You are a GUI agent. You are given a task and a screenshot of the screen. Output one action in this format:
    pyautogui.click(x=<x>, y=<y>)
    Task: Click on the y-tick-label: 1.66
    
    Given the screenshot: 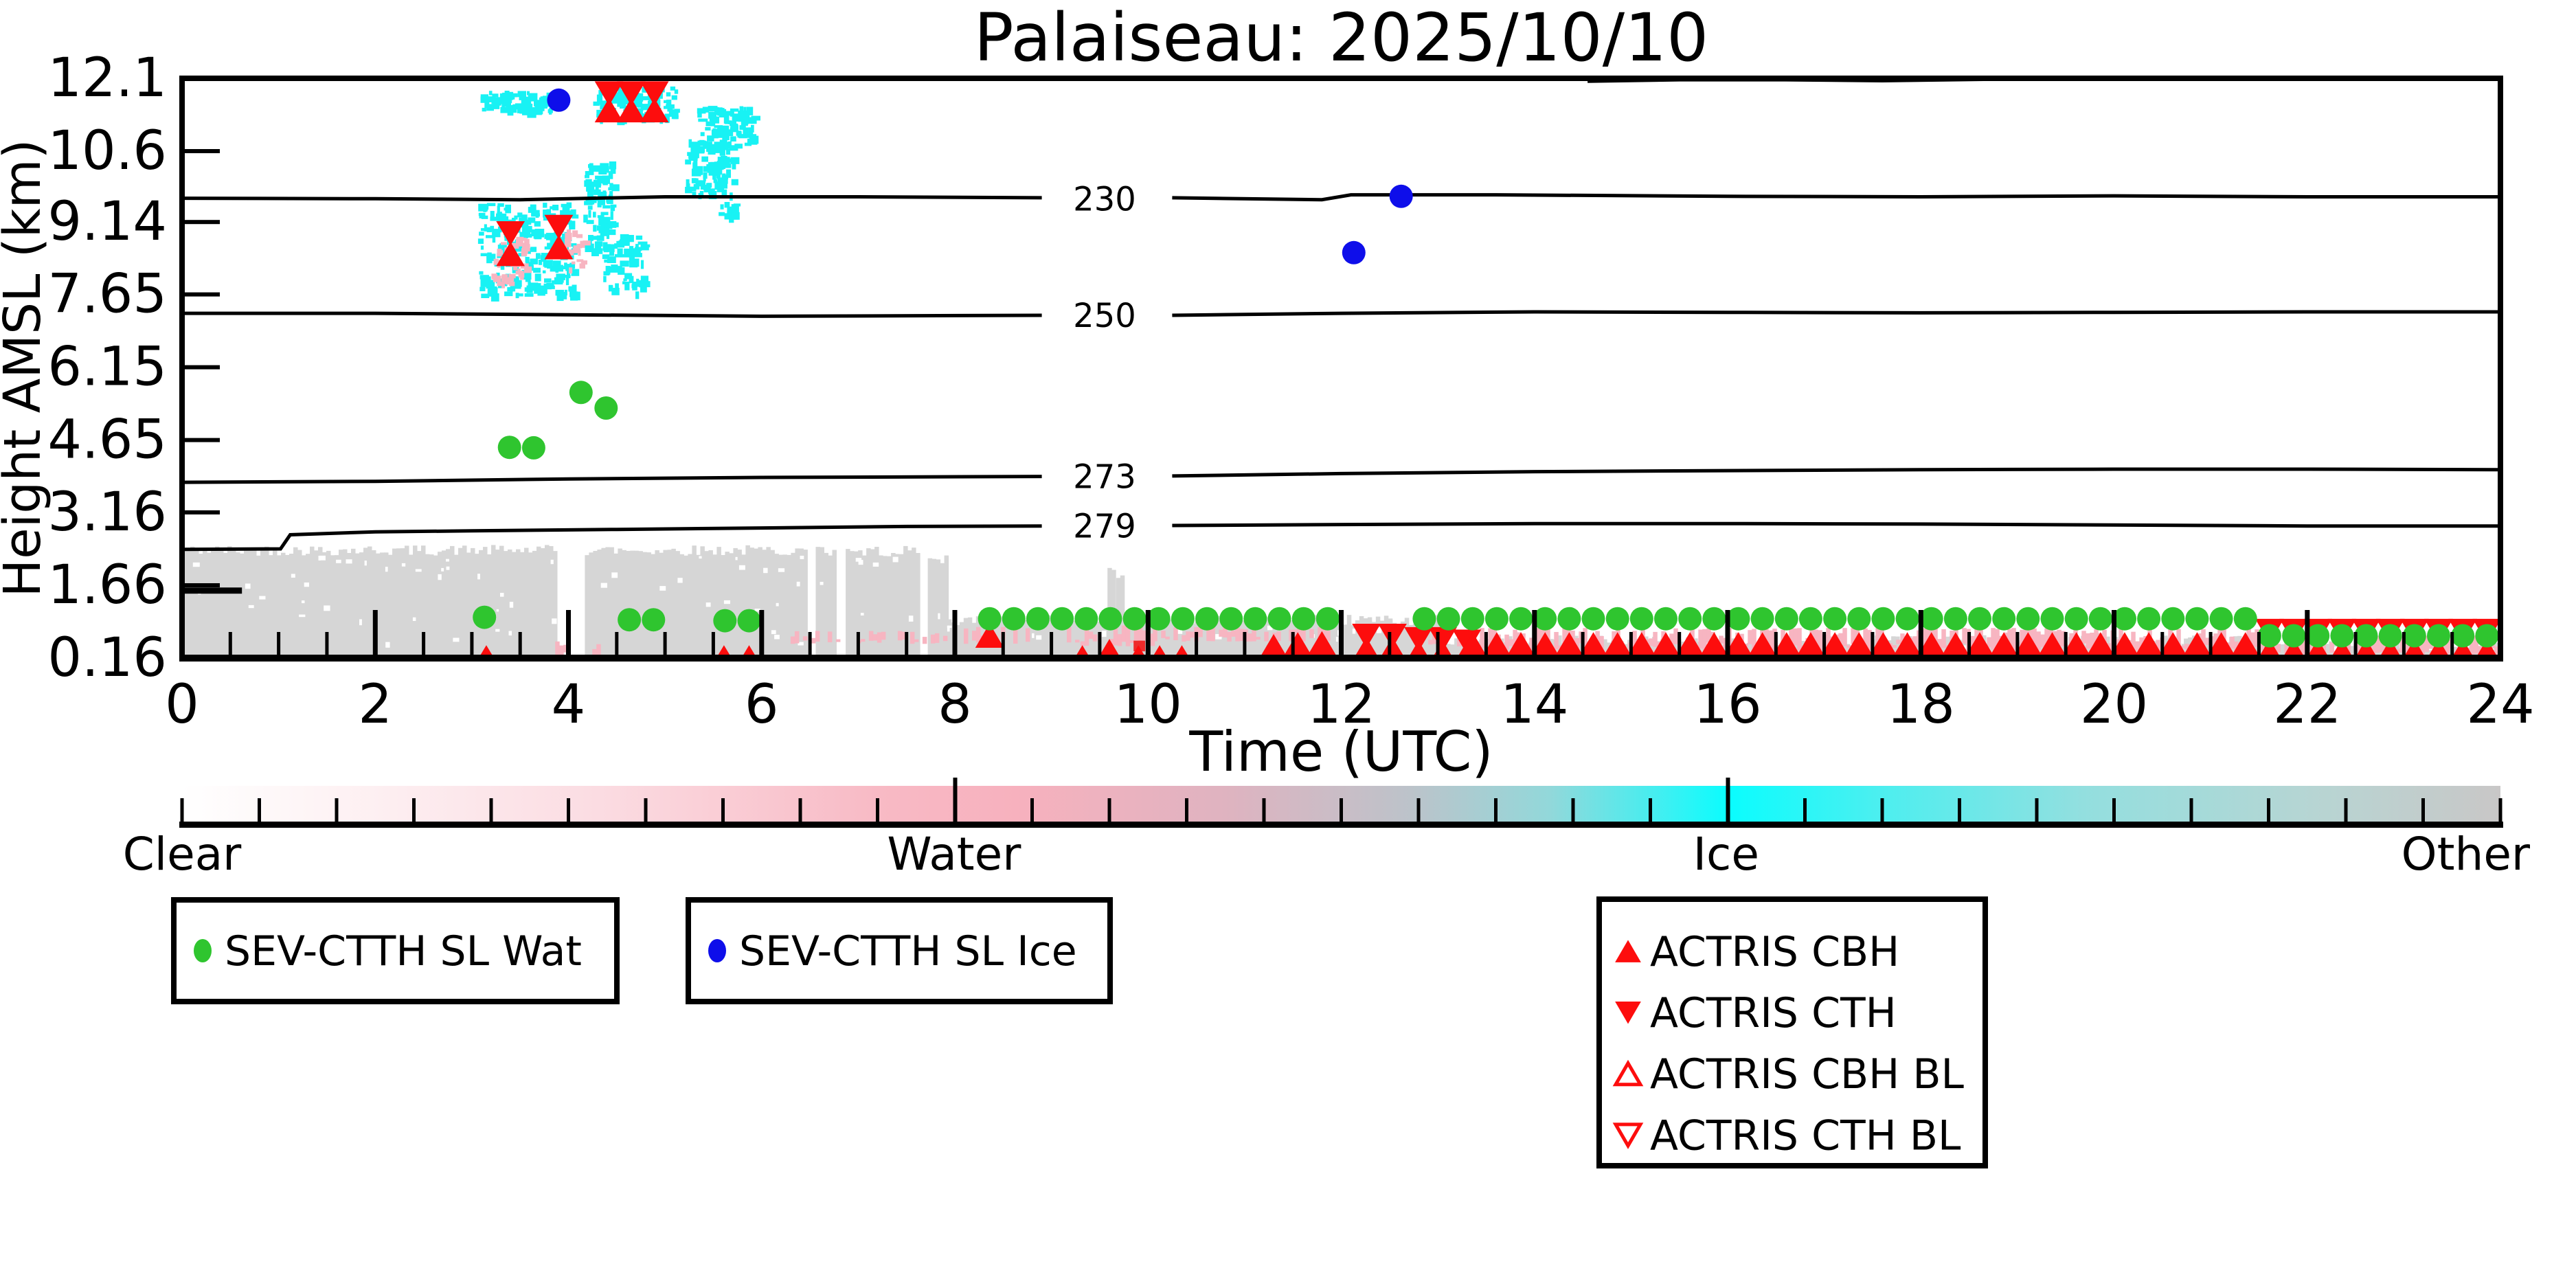 What is the action you would take?
    pyautogui.click(x=107, y=585)
    